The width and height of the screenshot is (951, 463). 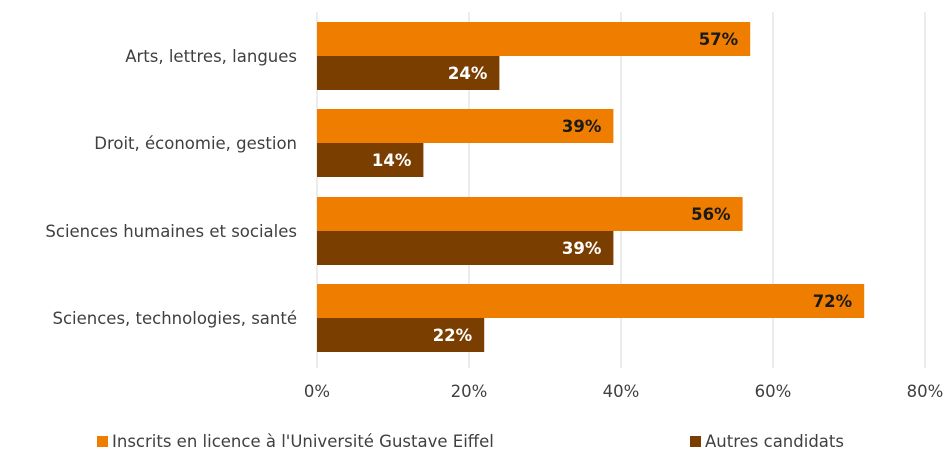 I want to click on category-label: Sciences humaines et sociales, so click(x=171, y=231).